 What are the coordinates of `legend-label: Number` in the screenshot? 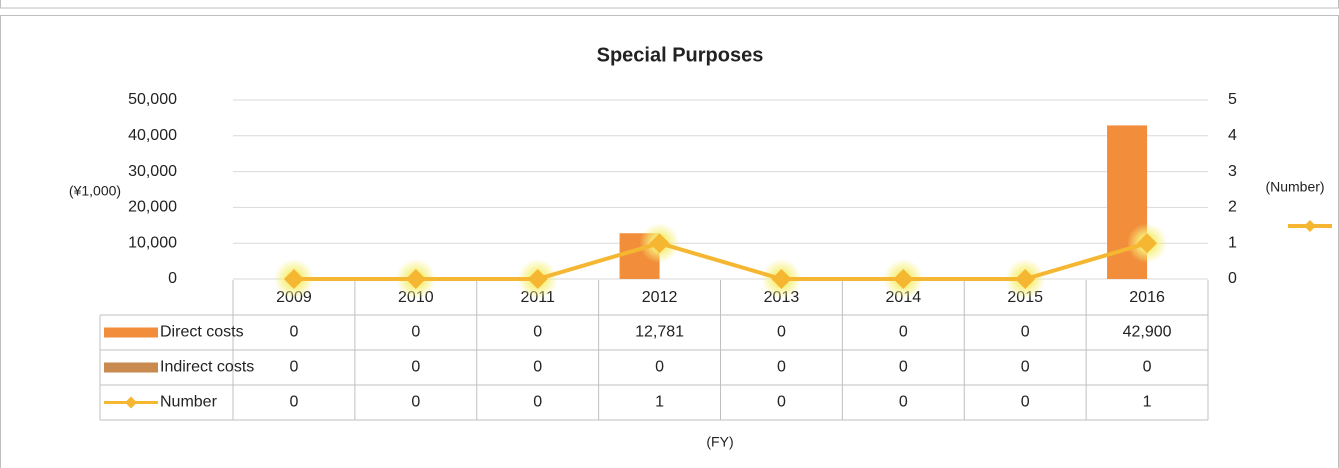 It's located at (189, 402).